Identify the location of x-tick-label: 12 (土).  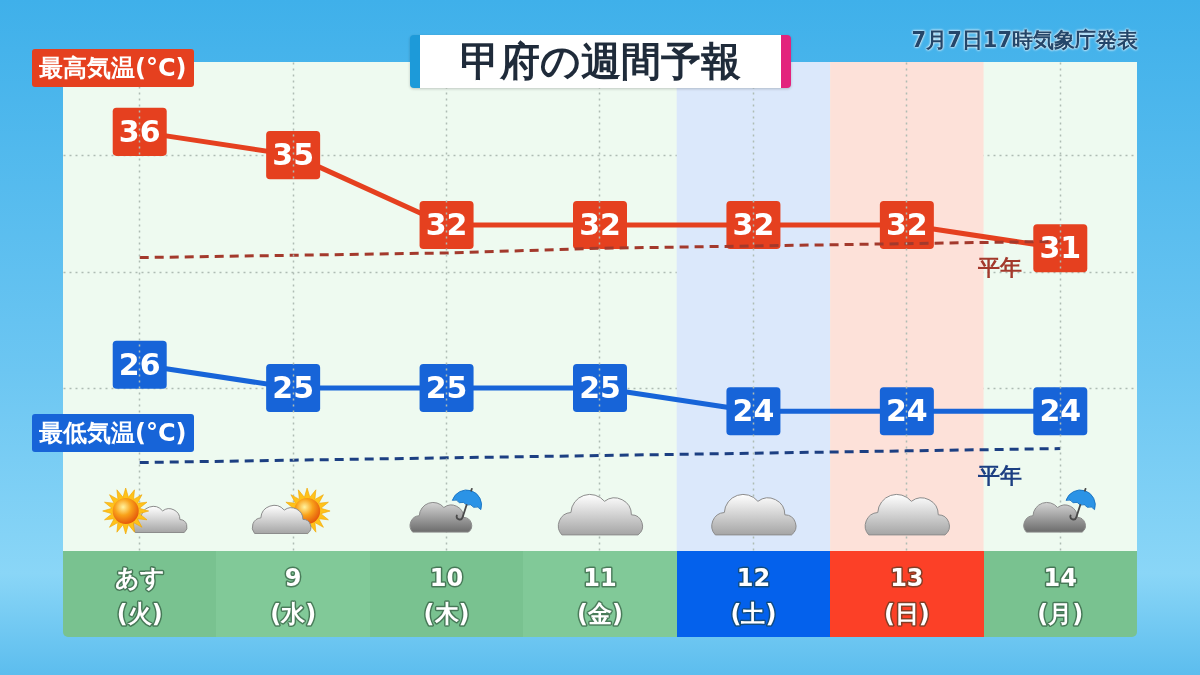
(753, 595).